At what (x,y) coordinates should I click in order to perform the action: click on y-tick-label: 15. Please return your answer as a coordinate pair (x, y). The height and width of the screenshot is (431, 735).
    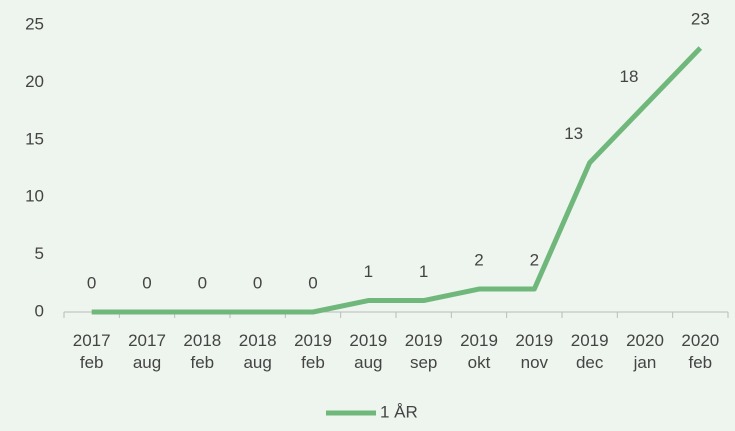
    Looking at the image, I should click on (34, 138).